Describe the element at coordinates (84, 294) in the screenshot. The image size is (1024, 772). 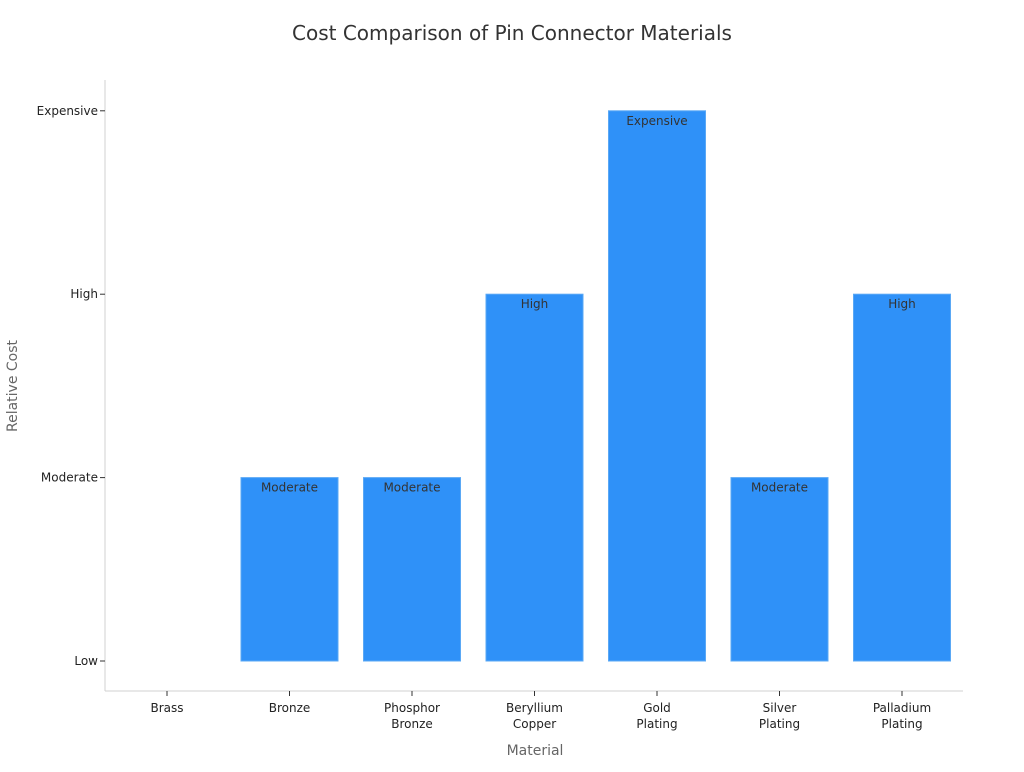
I see `y-tick-label: High` at that location.